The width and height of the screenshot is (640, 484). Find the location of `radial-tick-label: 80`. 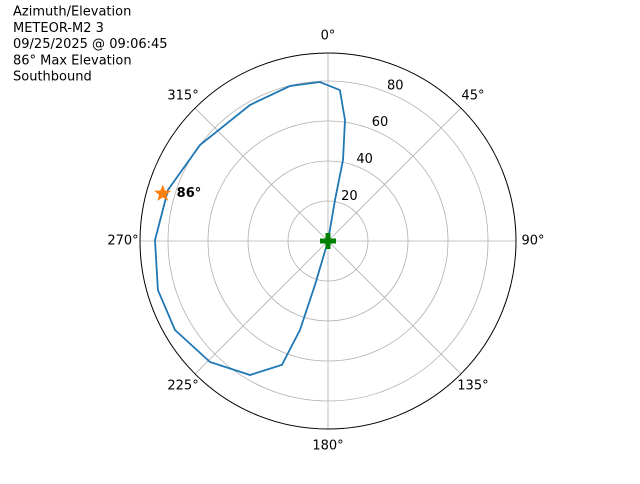

radial-tick-label: 80 is located at coordinates (395, 85).